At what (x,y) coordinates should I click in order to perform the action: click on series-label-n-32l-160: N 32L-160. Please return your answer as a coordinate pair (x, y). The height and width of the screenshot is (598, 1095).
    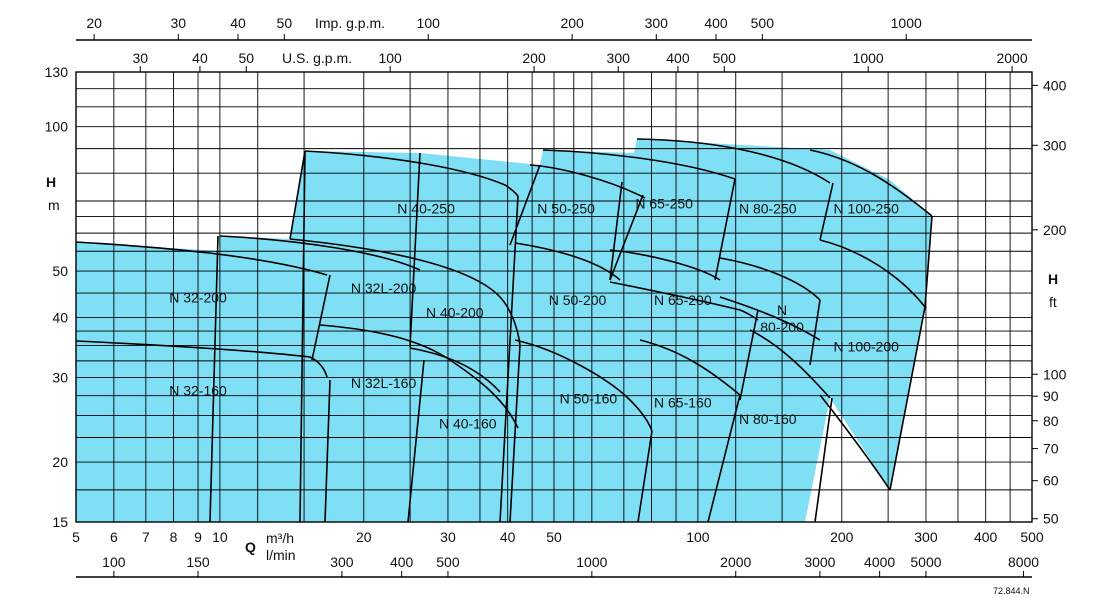
    Looking at the image, I should click on (384, 383).